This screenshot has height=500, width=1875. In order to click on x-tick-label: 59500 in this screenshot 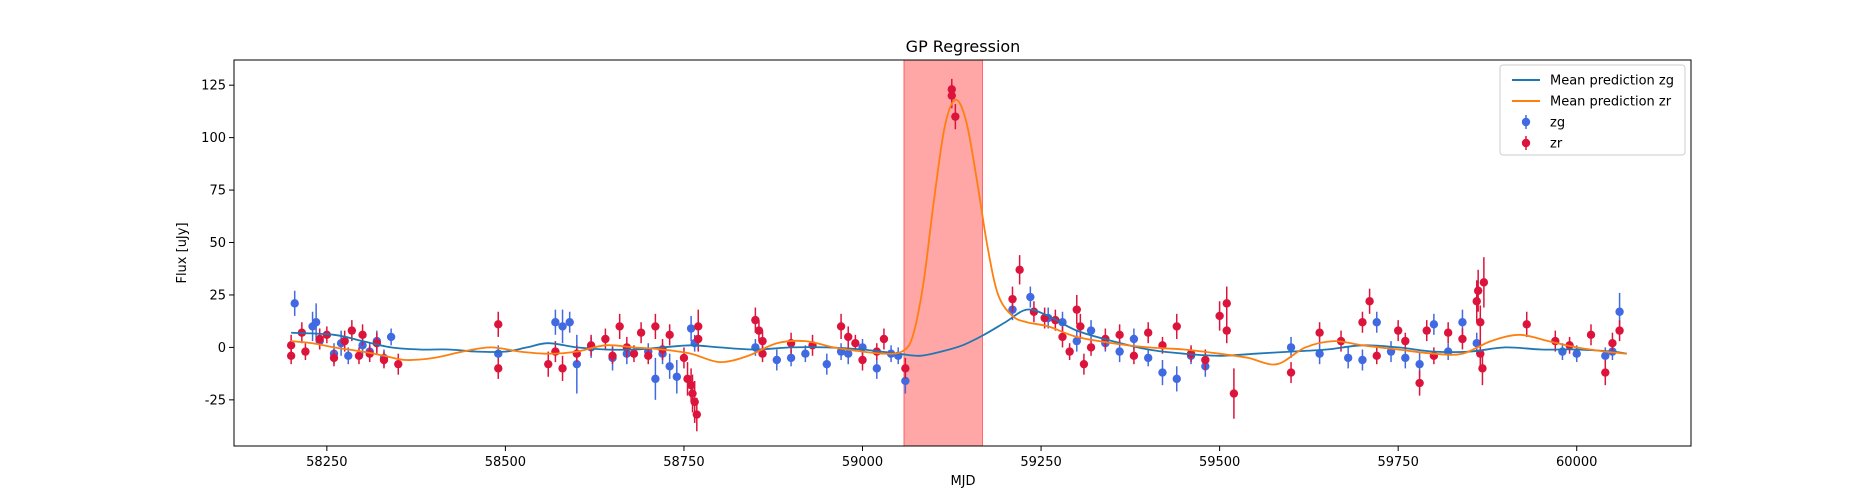, I will do `click(1219, 462)`.